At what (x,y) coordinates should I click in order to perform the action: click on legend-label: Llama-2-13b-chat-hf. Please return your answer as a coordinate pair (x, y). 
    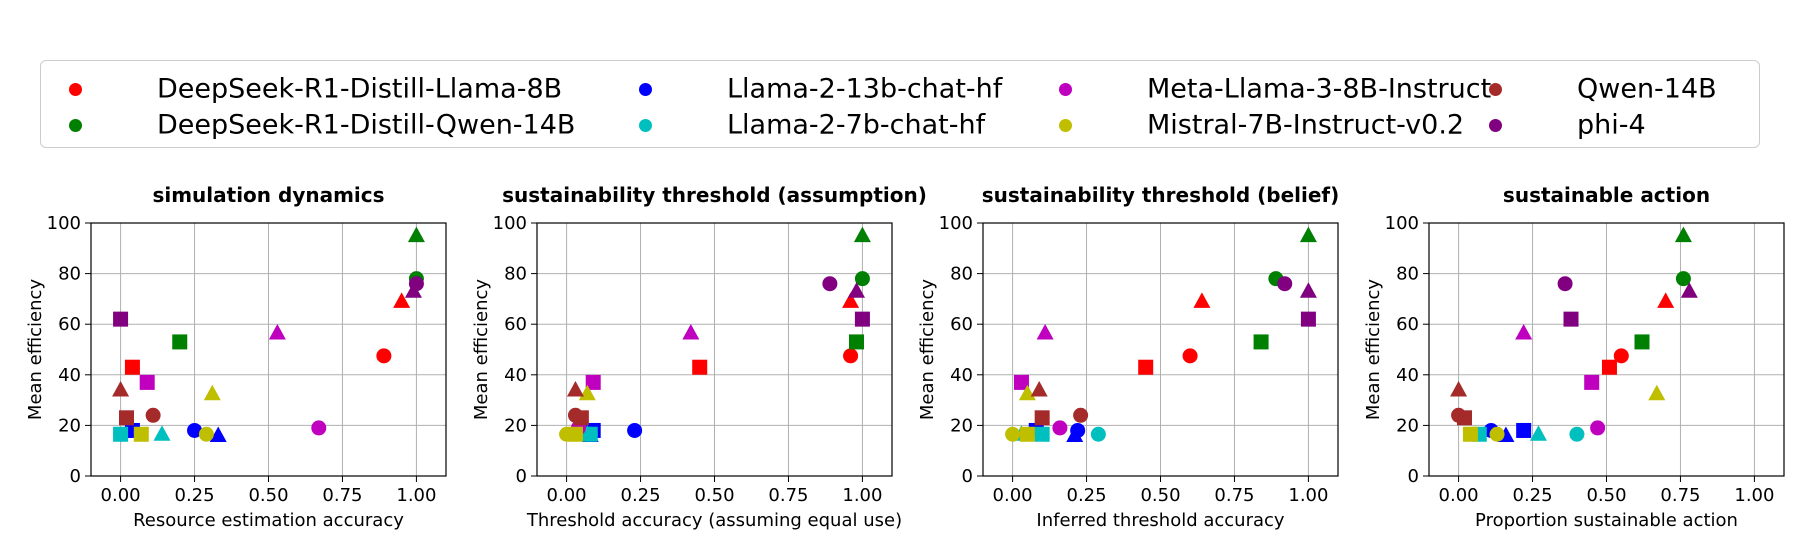
    Looking at the image, I should click on (865, 89).